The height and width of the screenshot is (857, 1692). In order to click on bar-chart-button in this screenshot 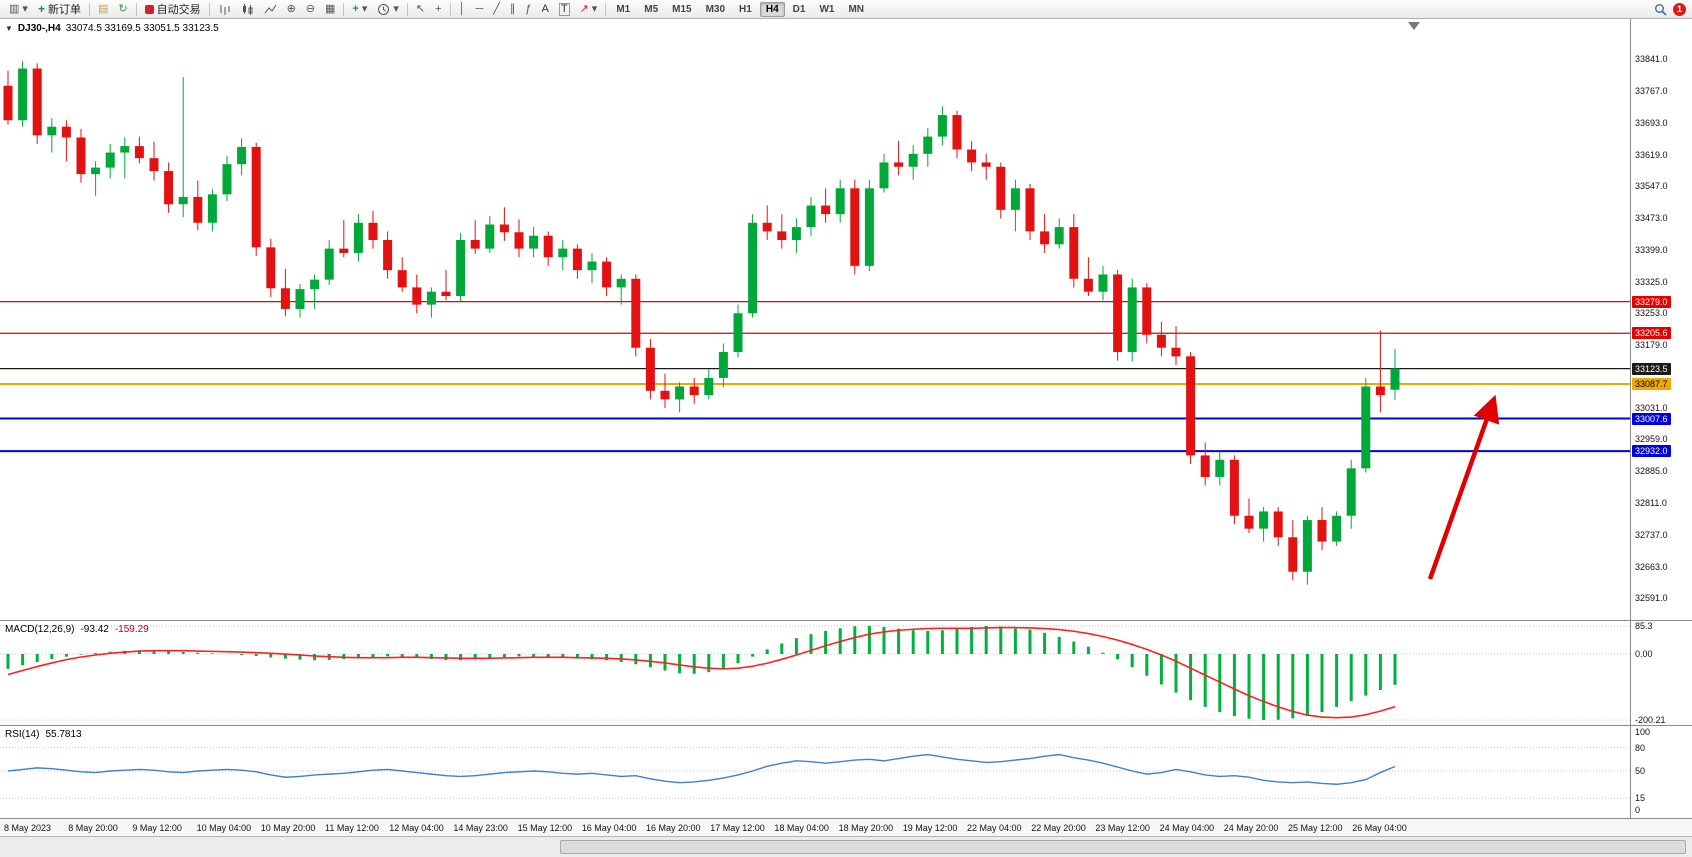, I will do `click(224, 9)`.